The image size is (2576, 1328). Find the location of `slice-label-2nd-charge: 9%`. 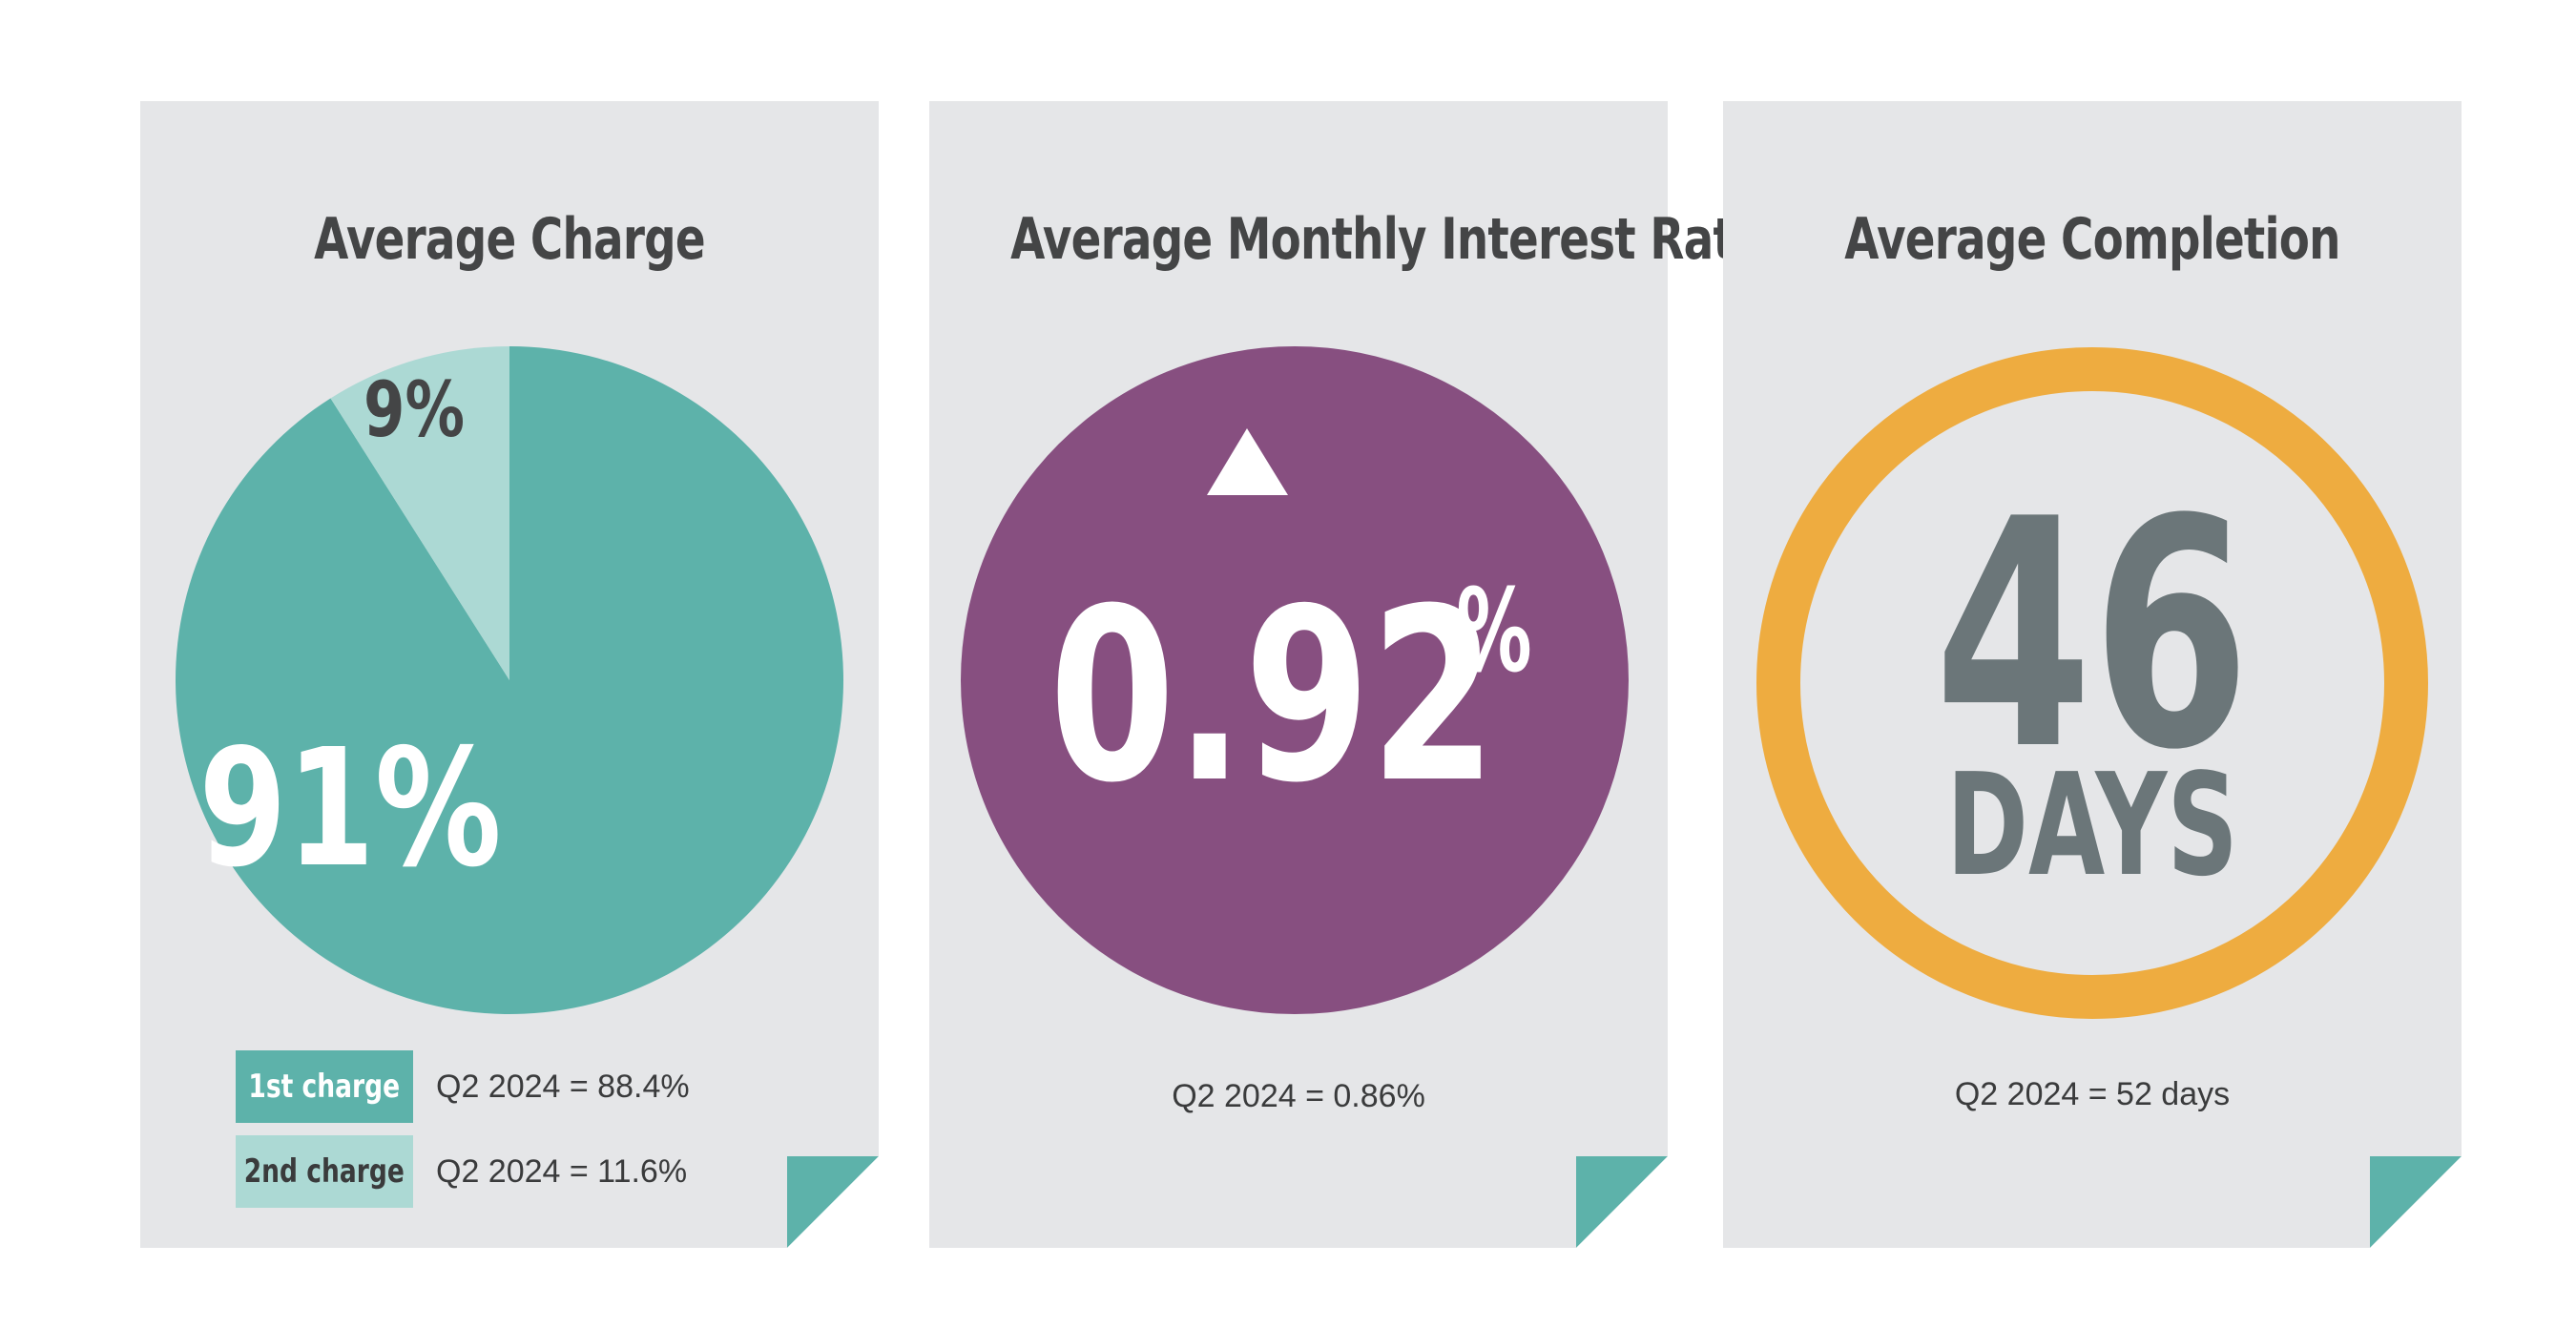

slice-label-2nd-charge: 9% is located at coordinates (414, 409).